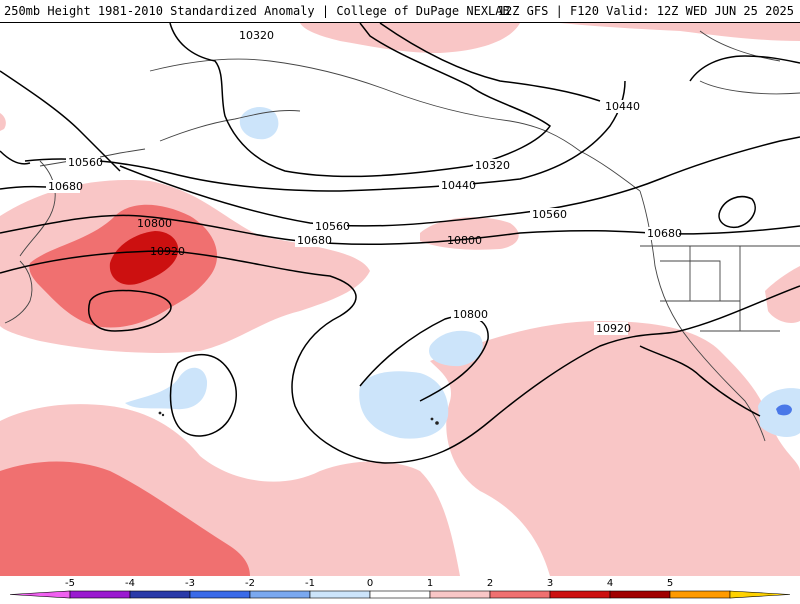 Image resolution: width=800 pixels, height=604 pixels. I want to click on coastline-hudson, so click(749, 62).